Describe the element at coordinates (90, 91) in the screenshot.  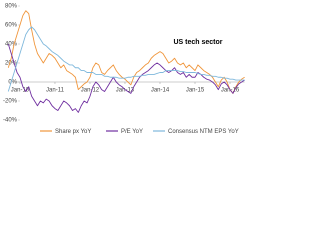
I see `x-tick-label: Jan-12` at that location.